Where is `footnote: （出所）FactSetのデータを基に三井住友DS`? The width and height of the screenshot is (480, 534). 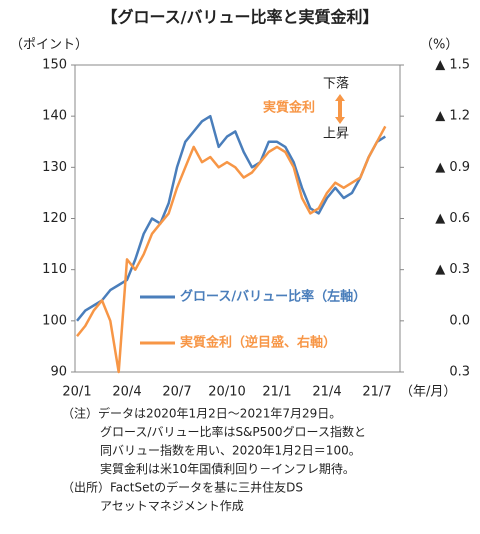 footnote: （出所）FactSetのデータを基に三井住友DS is located at coordinates (182, 487).